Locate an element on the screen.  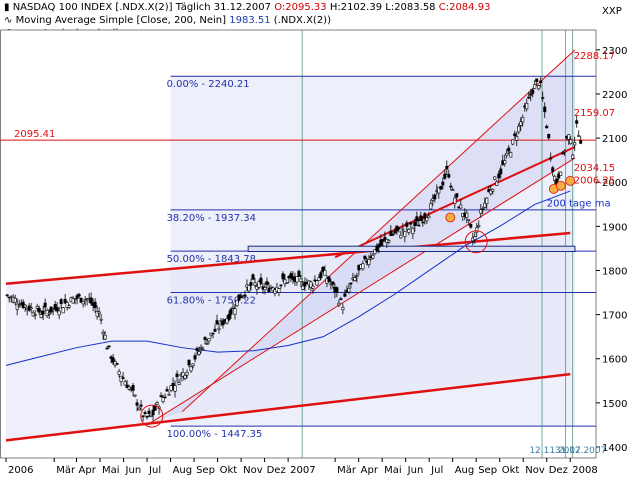
sma200-label: 200 tage ma is located at coordinates (579, 203).